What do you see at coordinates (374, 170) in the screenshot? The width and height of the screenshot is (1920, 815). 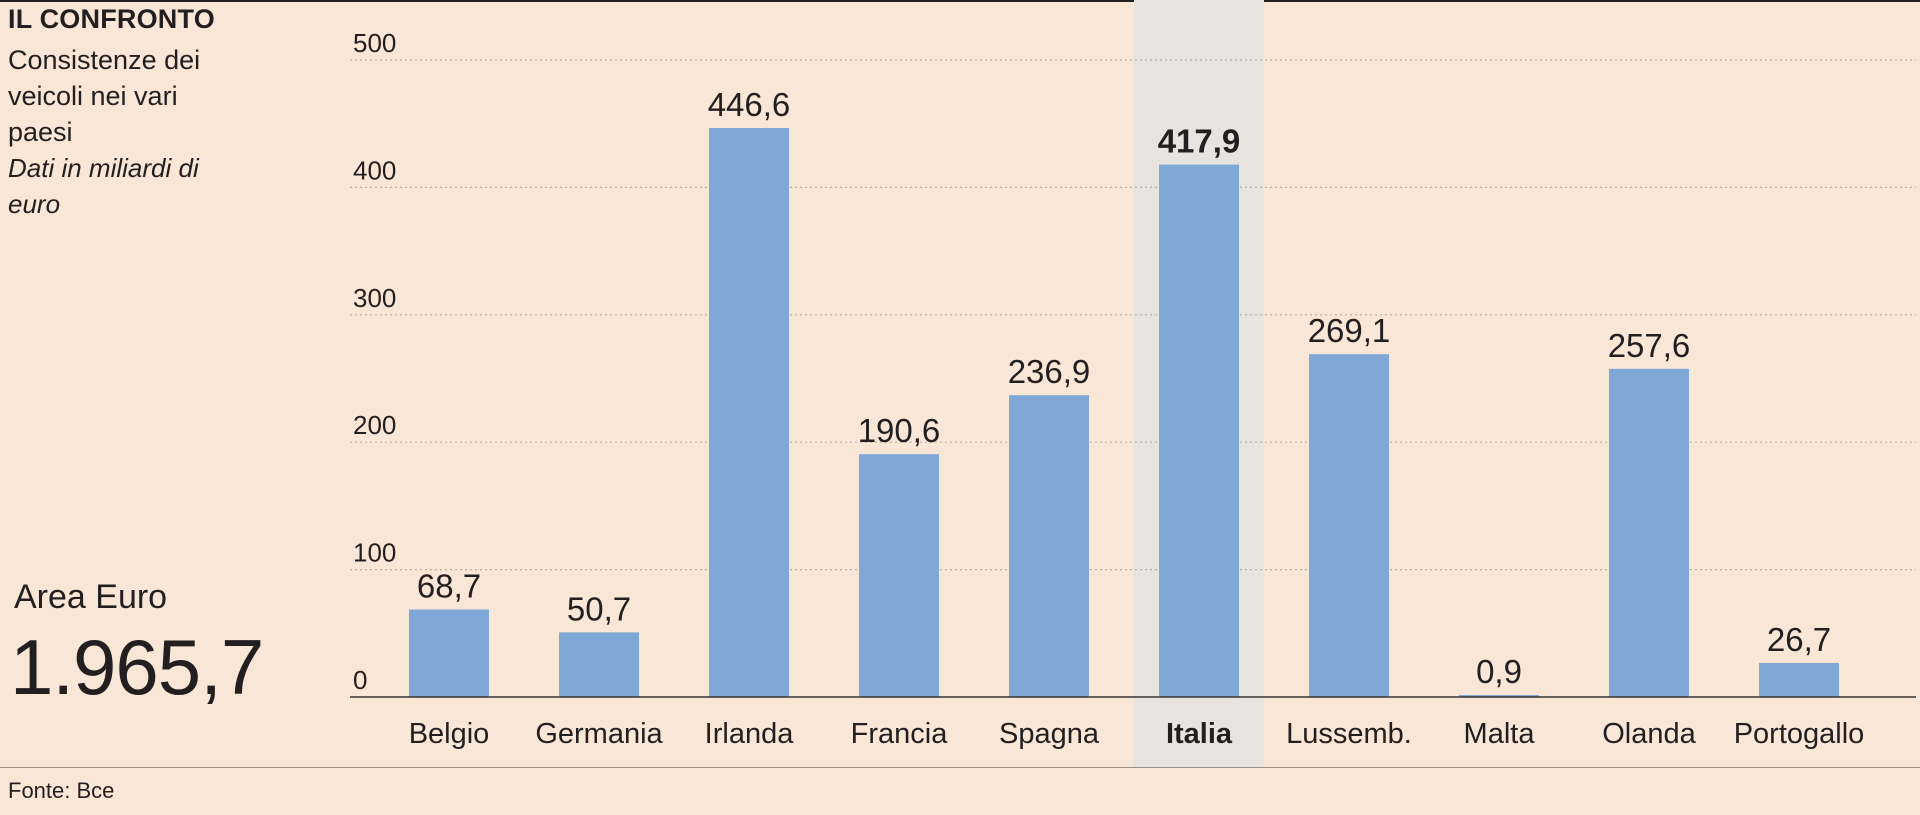 I see `y-tick-label: 400` at bounding box center [374, 170].